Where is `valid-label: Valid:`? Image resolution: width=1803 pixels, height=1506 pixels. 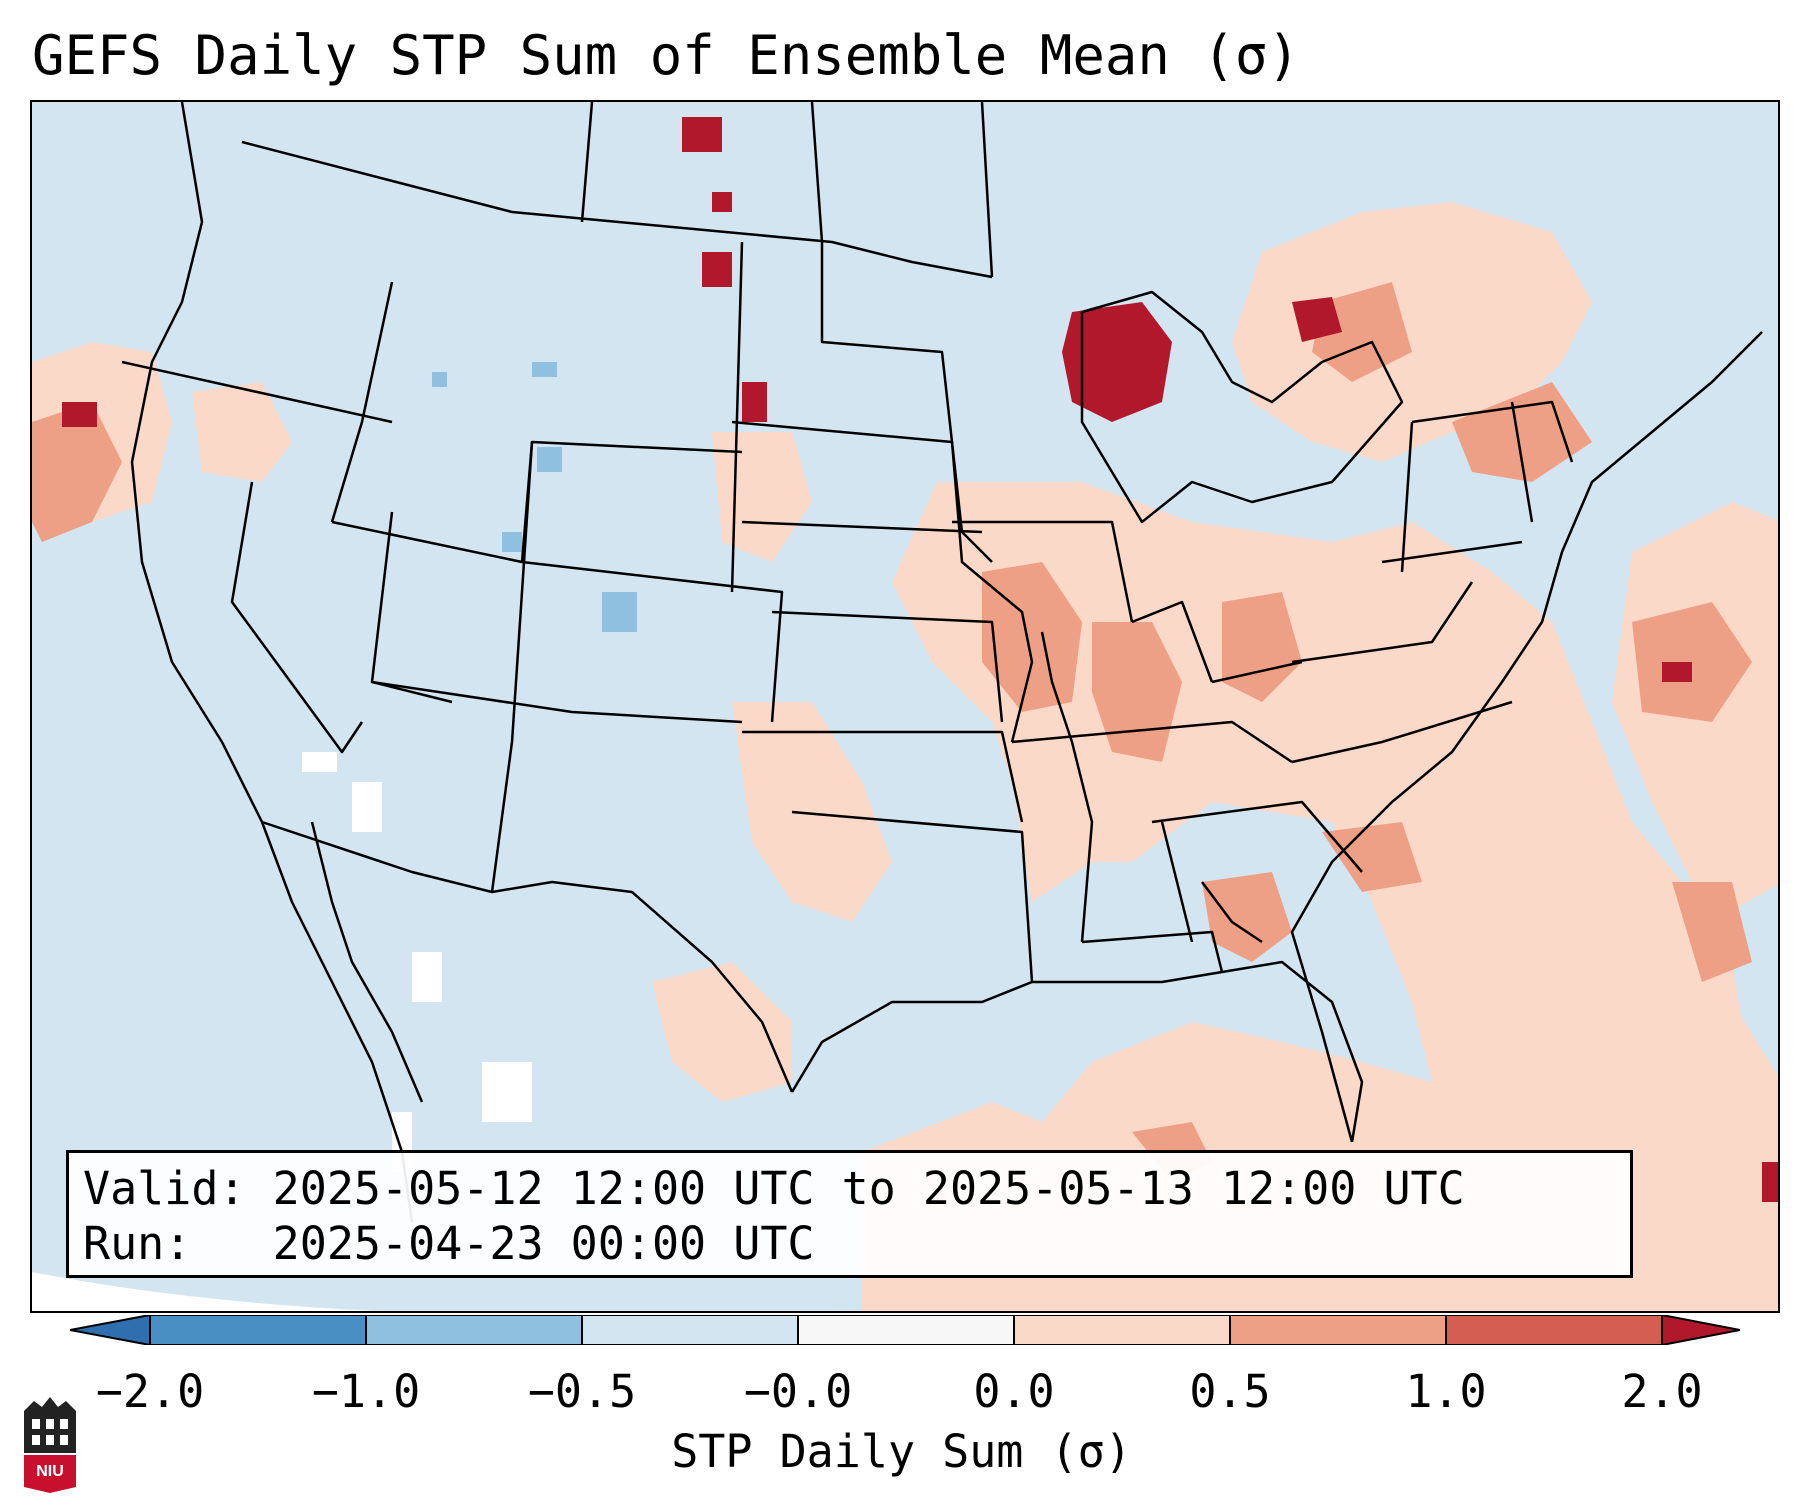
valid-label: Valid: is located at coordinates (164, 1188).